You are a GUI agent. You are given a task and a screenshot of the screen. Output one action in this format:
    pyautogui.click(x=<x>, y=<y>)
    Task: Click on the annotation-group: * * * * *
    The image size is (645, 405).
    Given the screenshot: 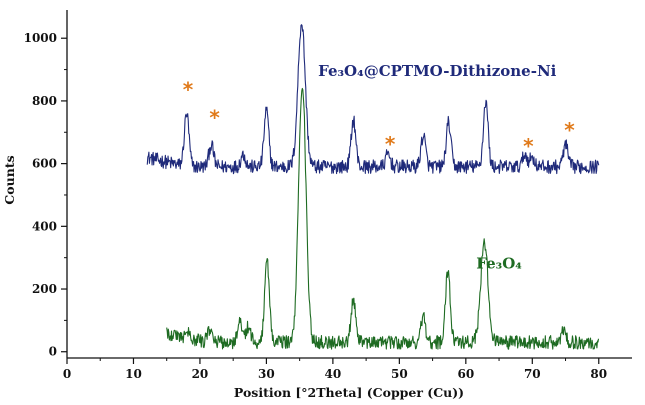 What is the action you would take?
    pyautogui.click(x=379, y=117)
    